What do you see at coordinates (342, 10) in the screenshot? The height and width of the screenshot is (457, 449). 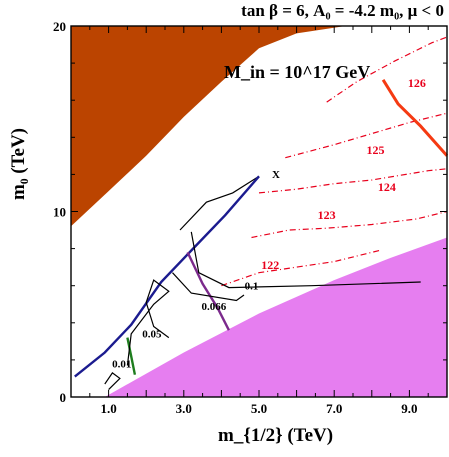 I see `chart-title: tan β = 6, A₀ = -4.2 m₀, μ < 0` at bounding box center [342, 10].